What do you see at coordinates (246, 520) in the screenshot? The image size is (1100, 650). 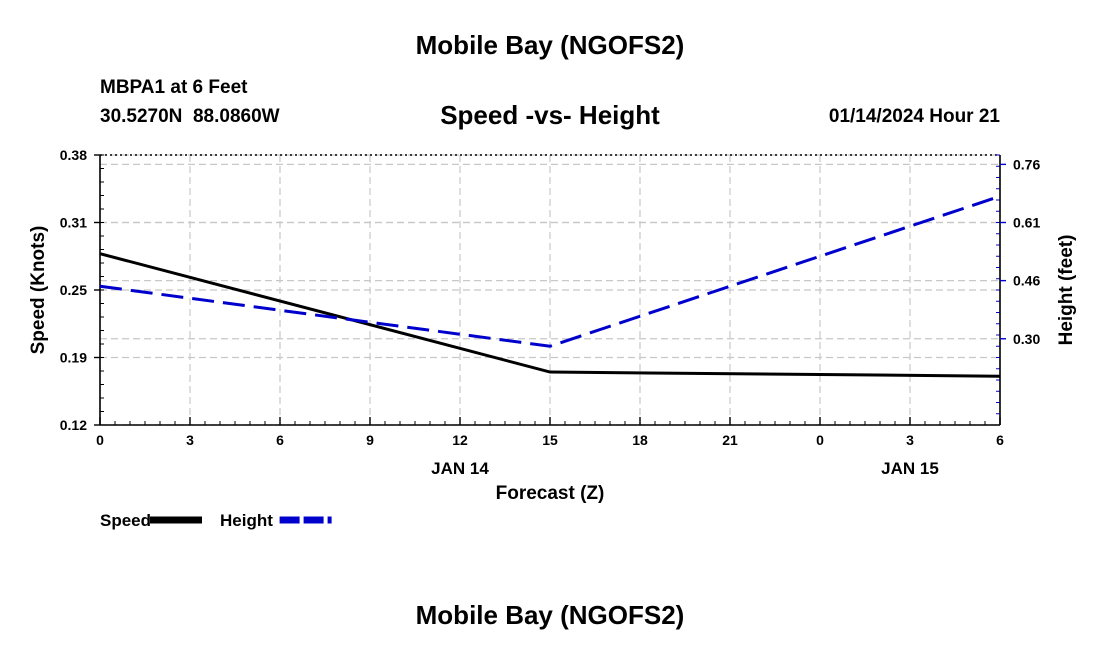 I see `legend-label-height: Height` at bounding box center [246, 520].